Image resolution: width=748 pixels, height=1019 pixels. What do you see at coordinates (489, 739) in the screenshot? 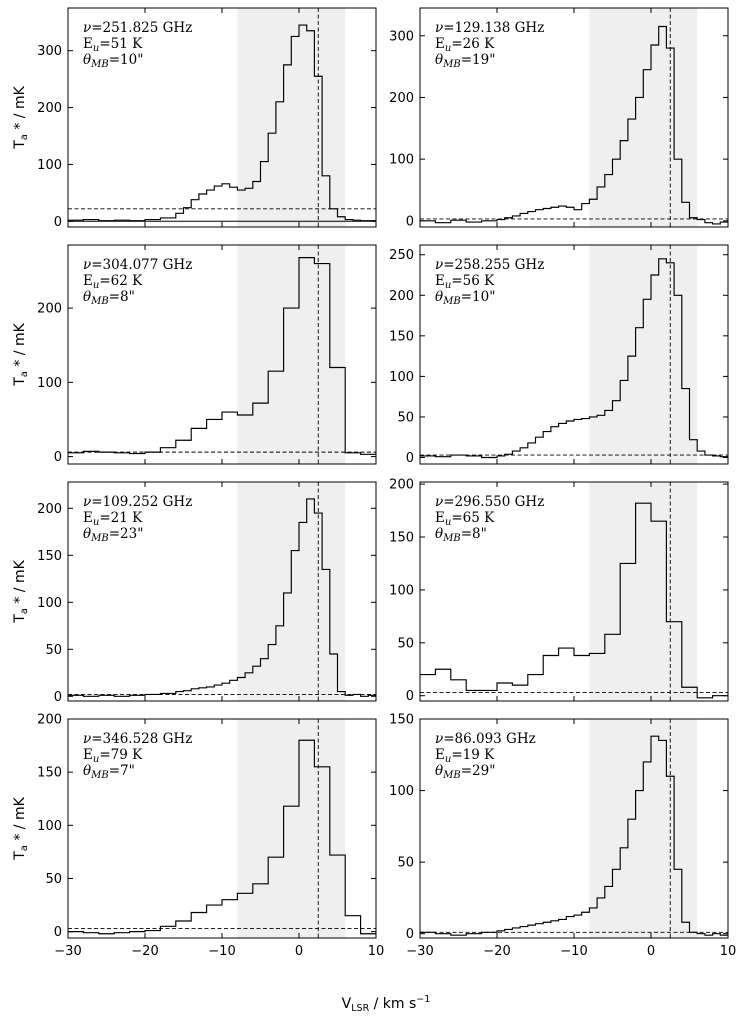
I see `nu-value: =86.093 GHz` at bounding box center [489, 739].